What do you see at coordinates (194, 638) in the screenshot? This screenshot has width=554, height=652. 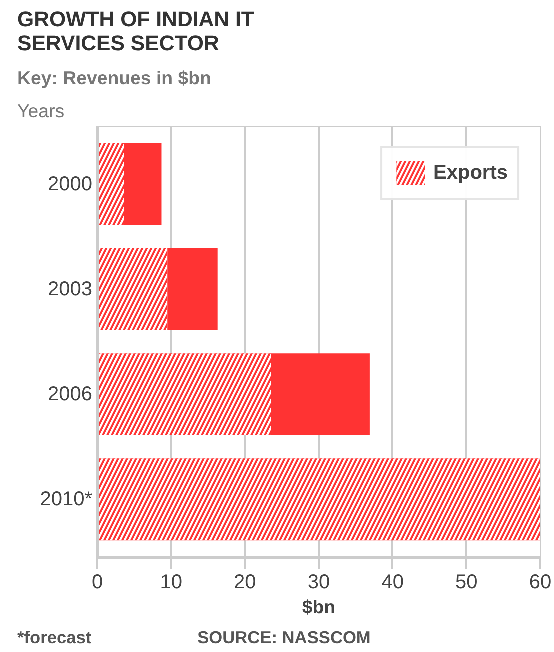 I see `text: *forecast SOURCE: NASSCOM` at bounding box center [194, 638].